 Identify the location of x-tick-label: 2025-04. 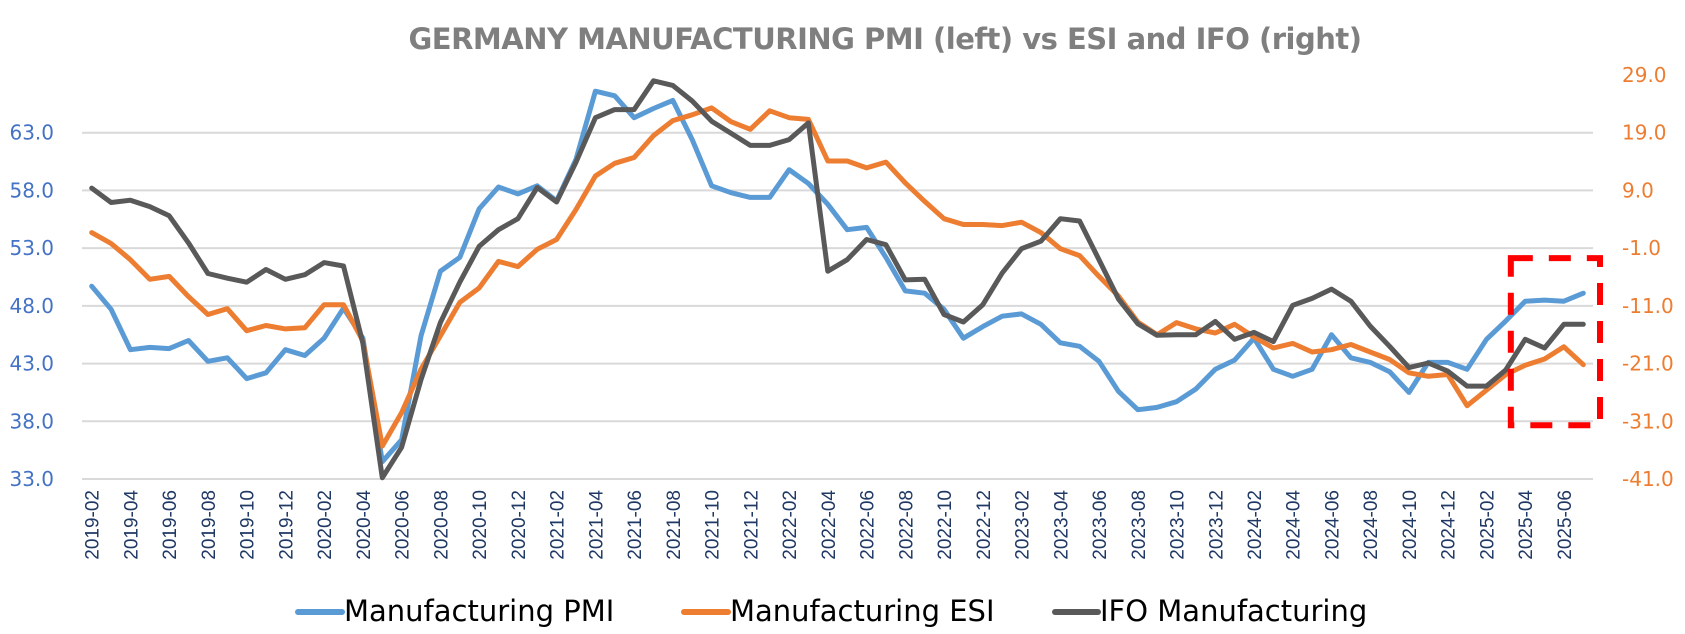
(1526, 525).